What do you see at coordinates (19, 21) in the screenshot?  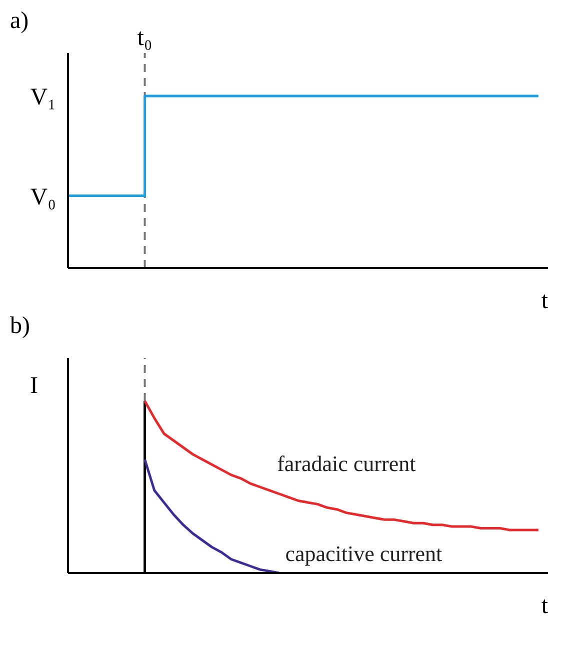 I see `chart-title: a)` at bounding box center [19, 21].